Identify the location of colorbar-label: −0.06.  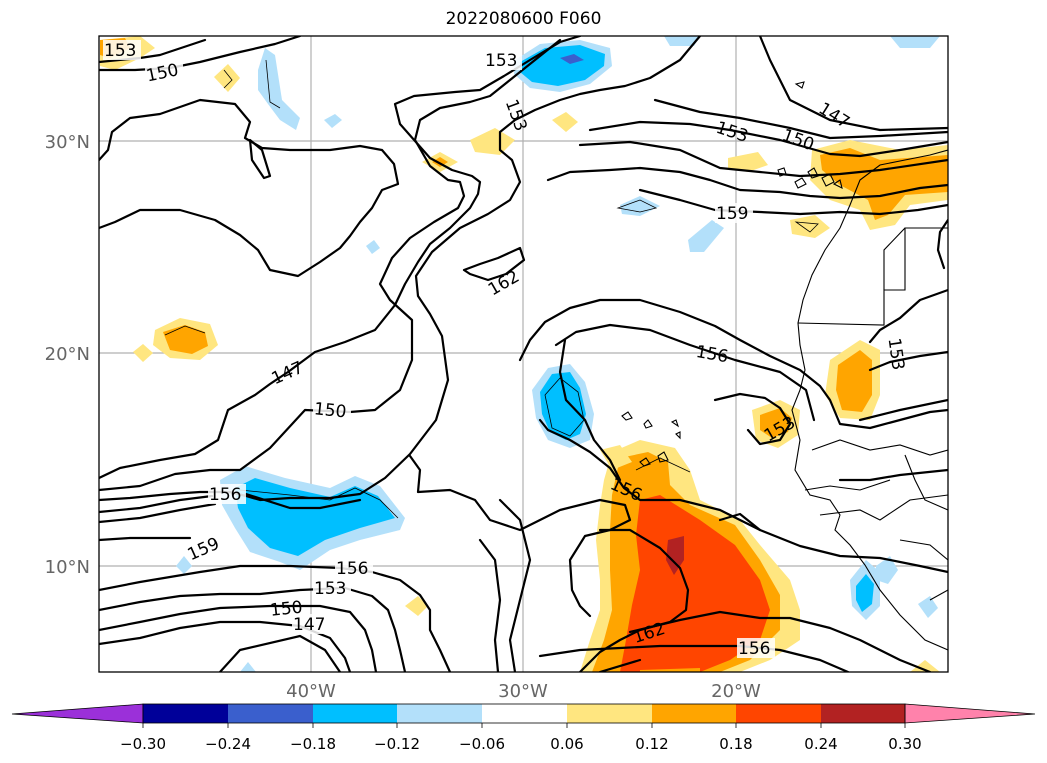
(482, 744).